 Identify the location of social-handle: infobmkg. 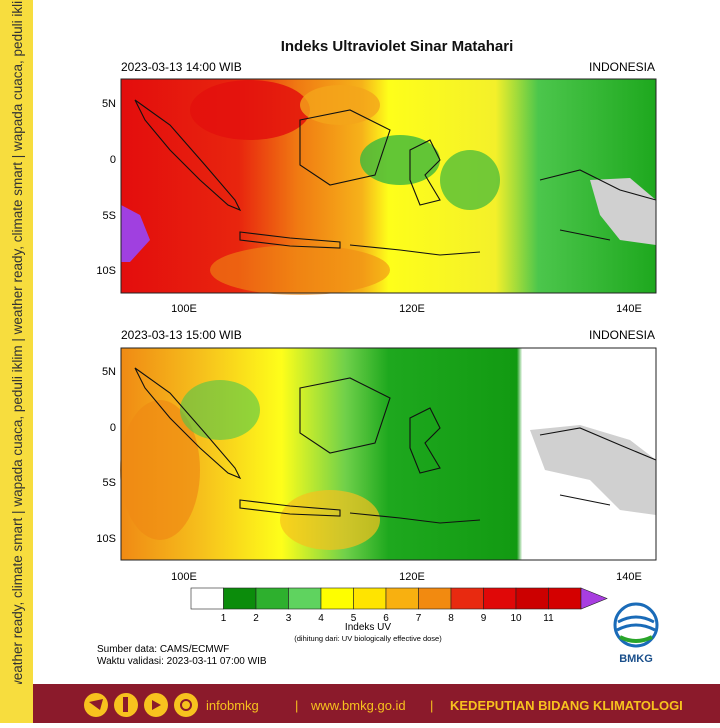
(232, 705).